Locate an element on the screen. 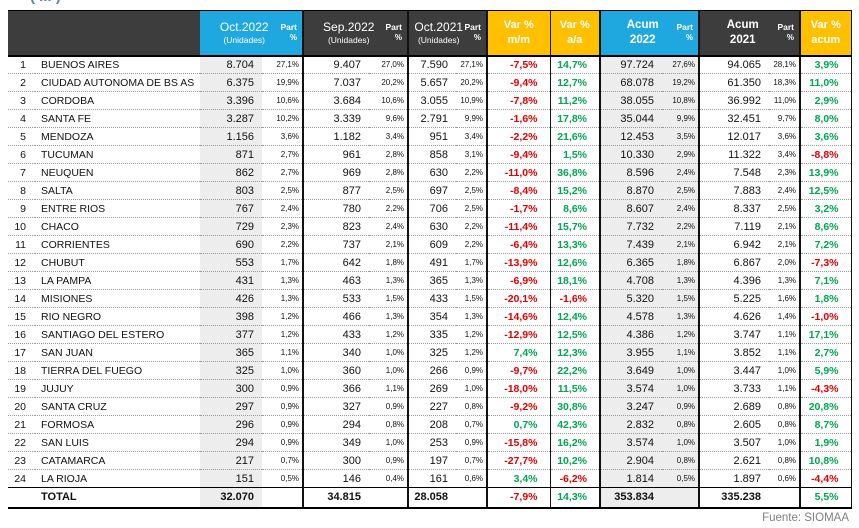 This screenshot has height=528, width=859. cell-var-mm: -7,8% is located at coordinates (518, 100).